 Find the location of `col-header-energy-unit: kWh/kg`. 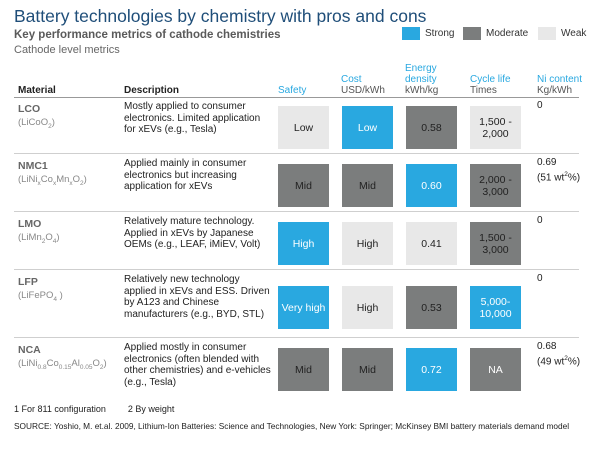

col-header-energy-unit: kWh/kg is located at coordinates (422, 90).